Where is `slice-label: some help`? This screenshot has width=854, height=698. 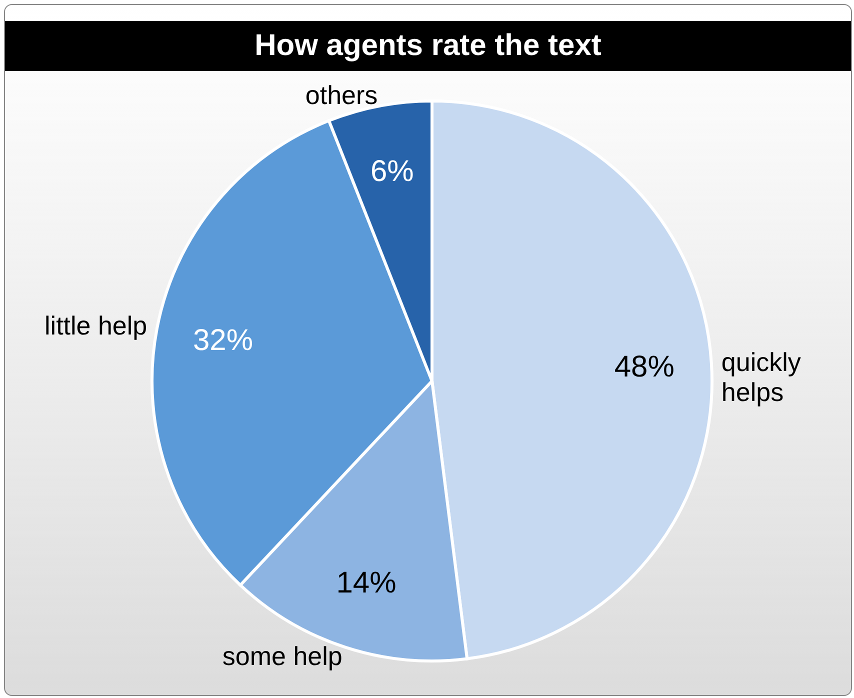 slice-label: some help is located at coordinates (282, 655).